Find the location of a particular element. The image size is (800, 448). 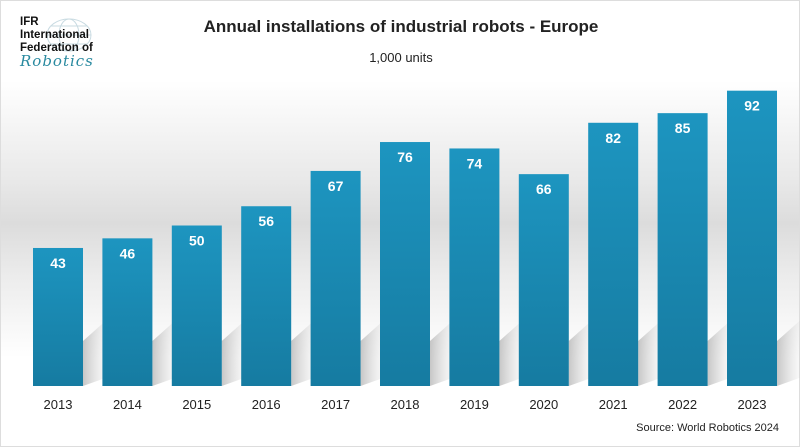

bar-2016 is located at coordinates (266, 296).